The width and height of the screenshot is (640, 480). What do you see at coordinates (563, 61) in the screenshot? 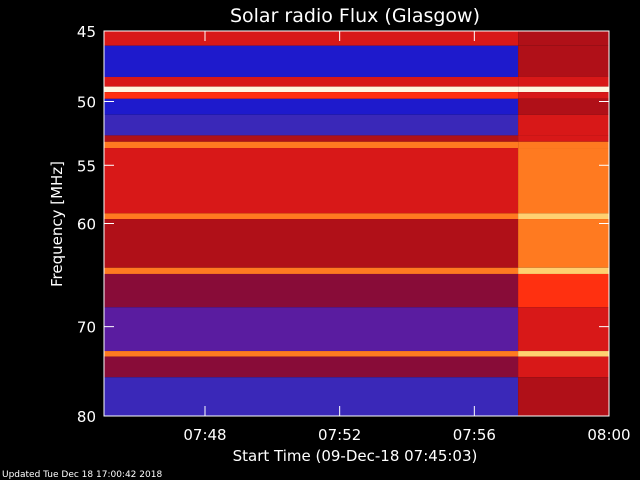
I see `band-1-burst` at bounding box center [563, 61].